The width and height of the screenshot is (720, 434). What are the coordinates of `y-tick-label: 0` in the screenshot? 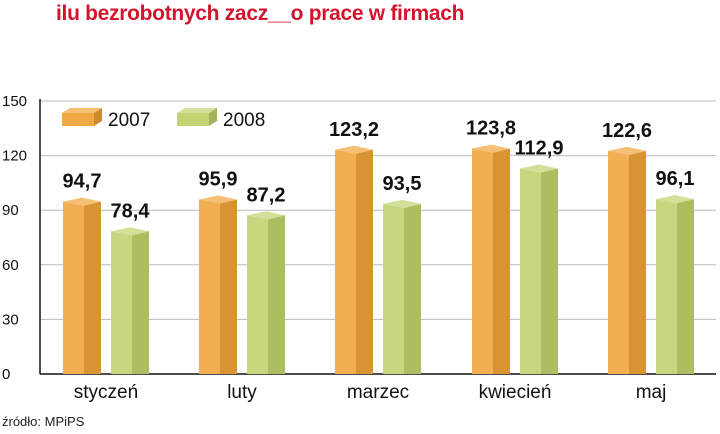 It's located at (6, 374).